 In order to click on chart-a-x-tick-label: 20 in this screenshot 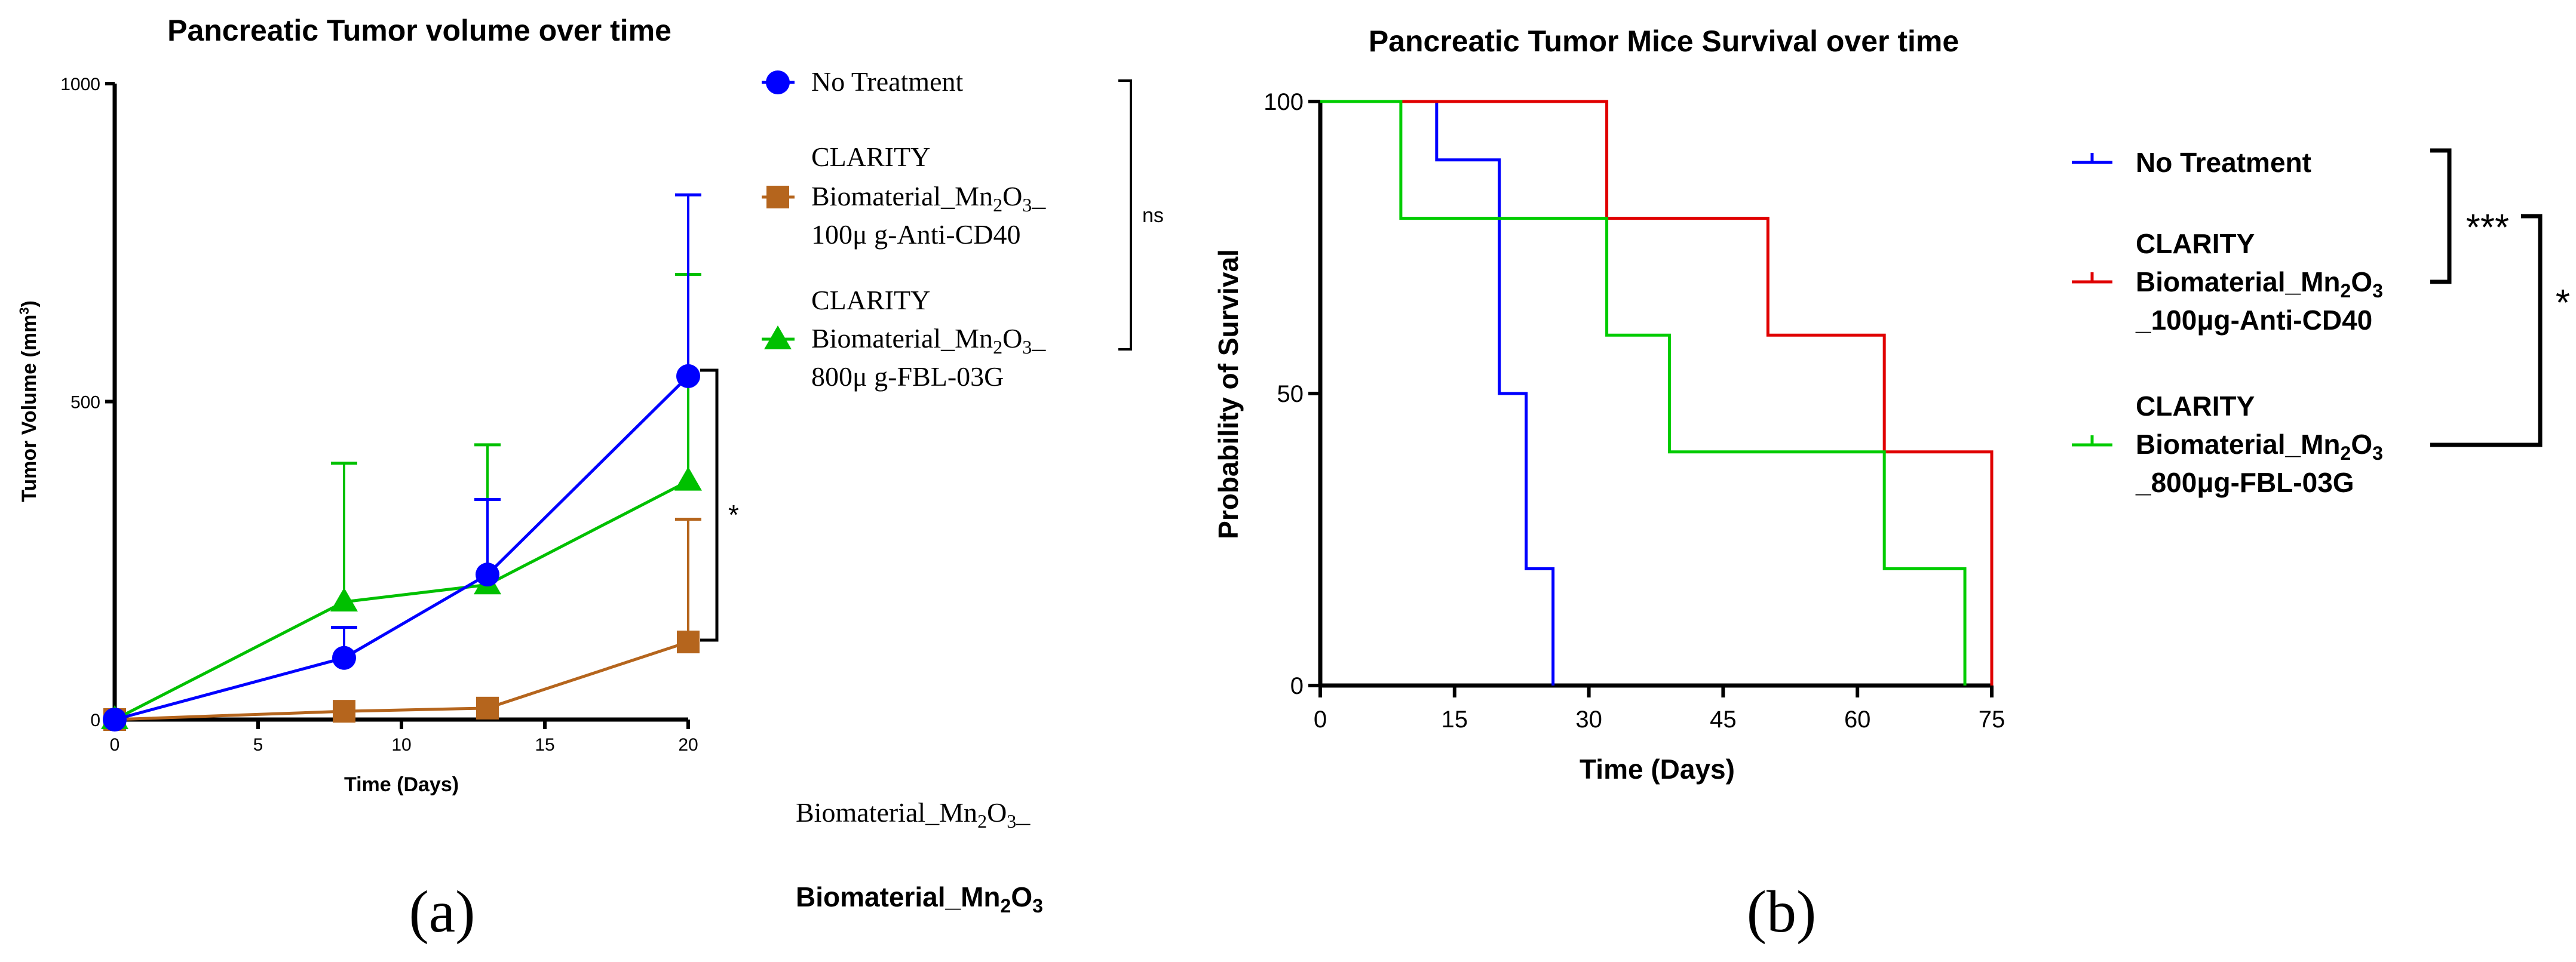, I will do `click(688, 745)`.